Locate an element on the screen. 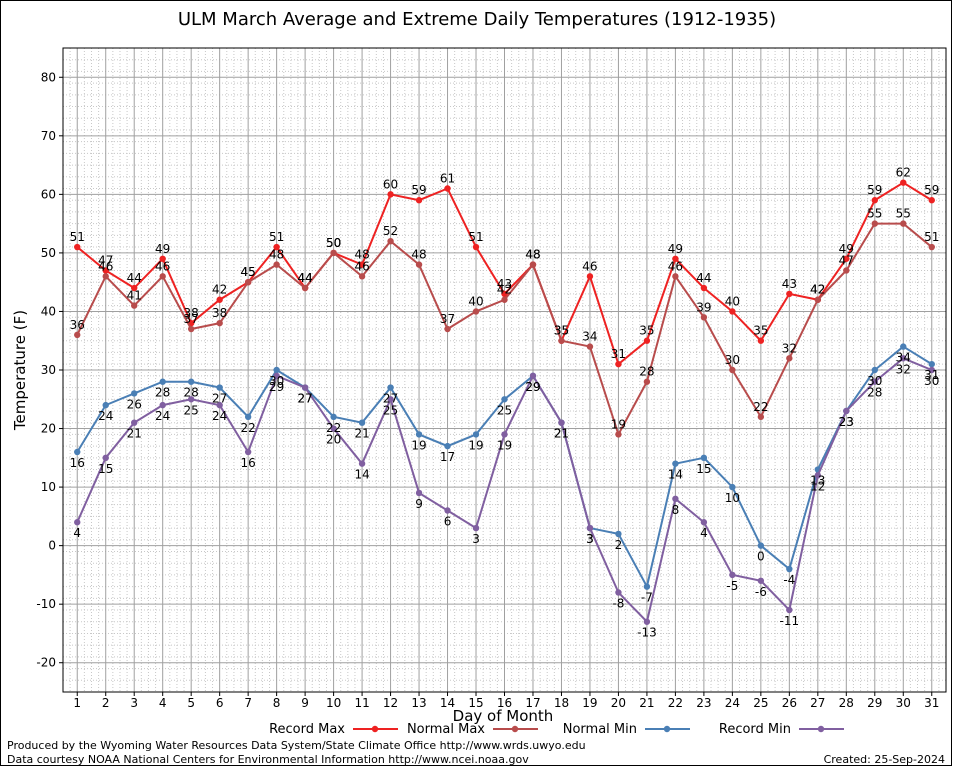  x-tick-label: 11 is located at coordinates (361, 703).